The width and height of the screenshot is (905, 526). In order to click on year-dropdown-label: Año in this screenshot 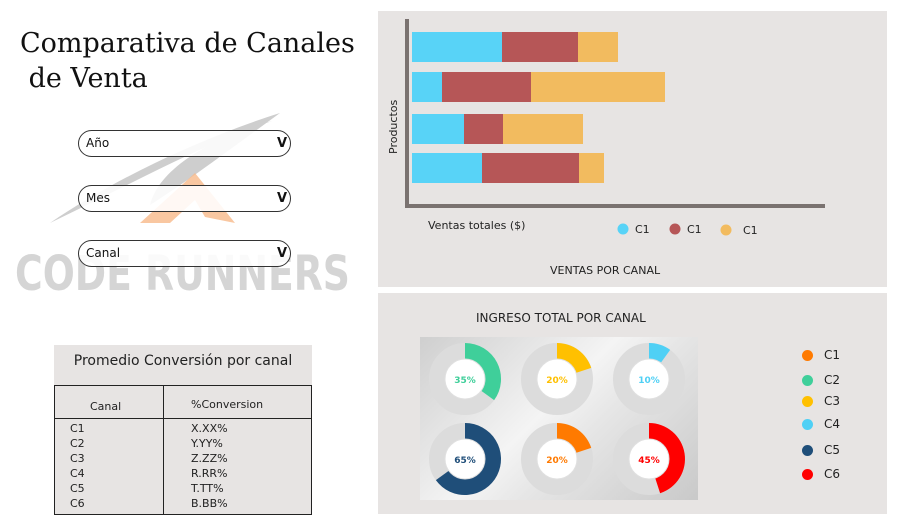, I will do `click(98, 143)`.